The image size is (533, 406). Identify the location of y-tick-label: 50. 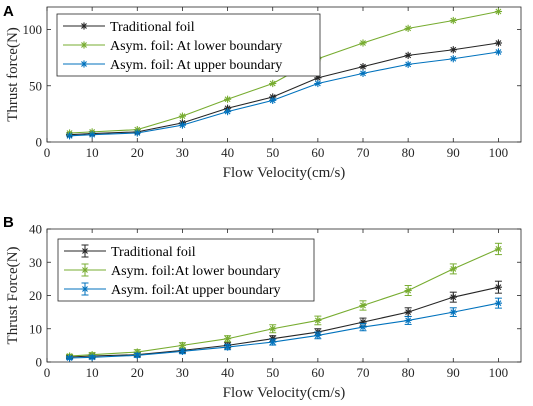
(35, 85).